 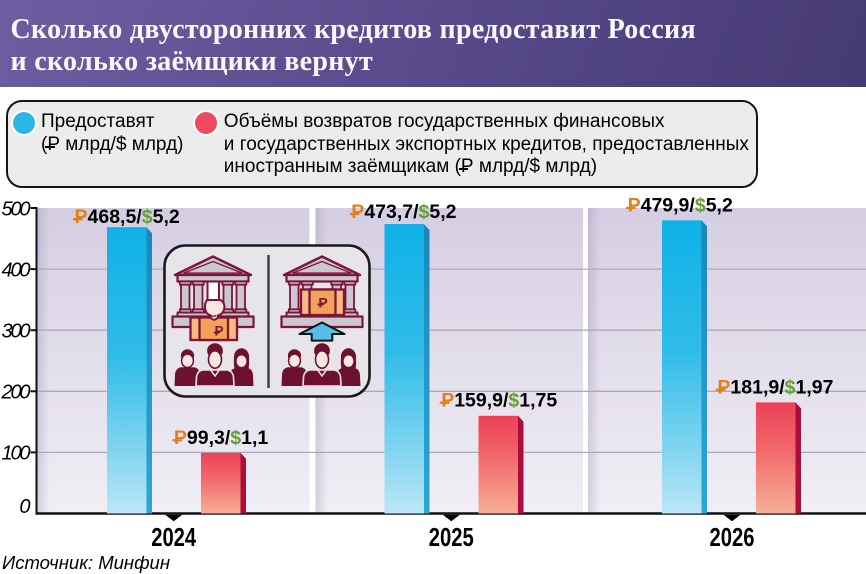 I want to click on svg-text: 300, so click(x=16, y=332).